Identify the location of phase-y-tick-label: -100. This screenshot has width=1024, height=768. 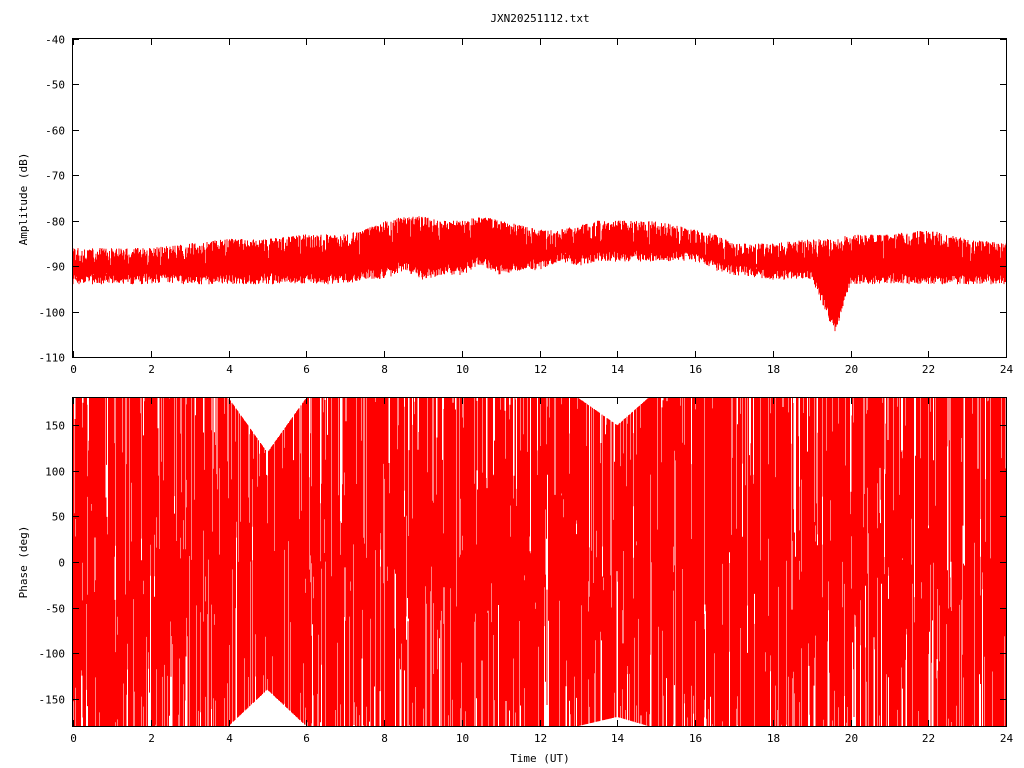
(52, 654).